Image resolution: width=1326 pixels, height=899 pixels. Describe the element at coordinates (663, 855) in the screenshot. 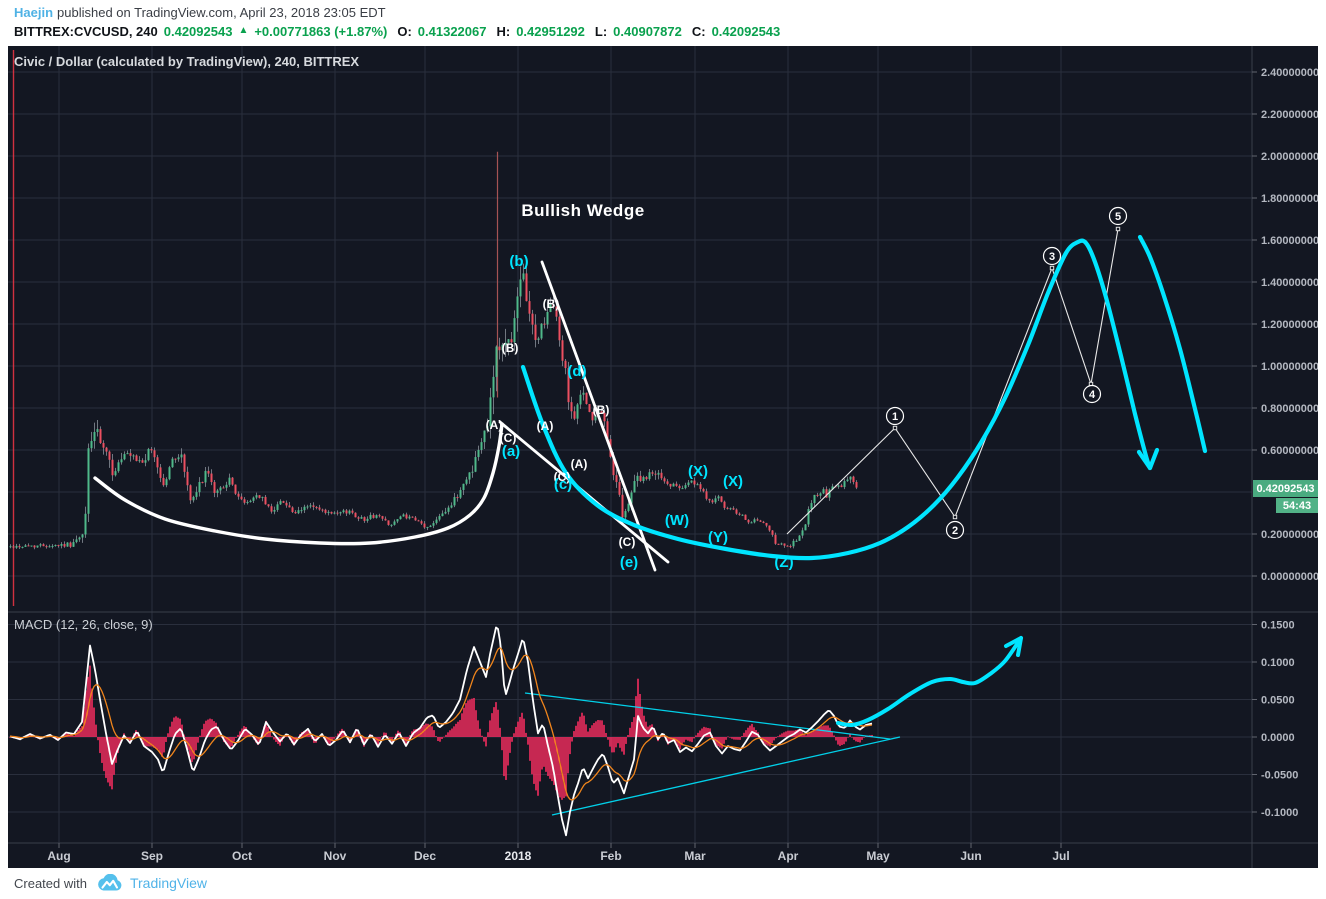

I see `time-axis` at that location.